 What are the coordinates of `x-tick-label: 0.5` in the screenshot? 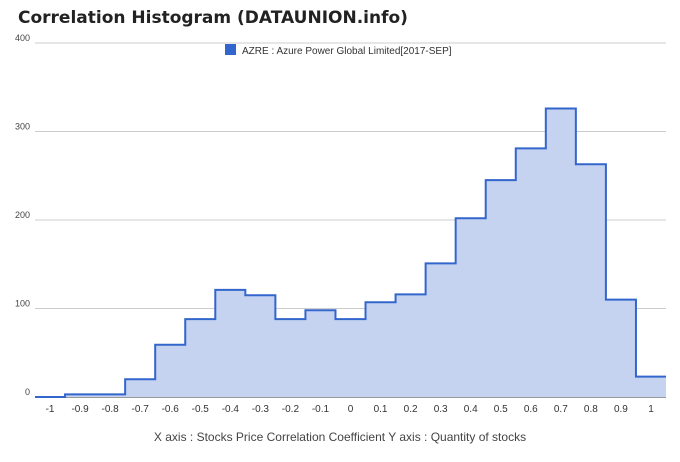 It's located at (501, 409).